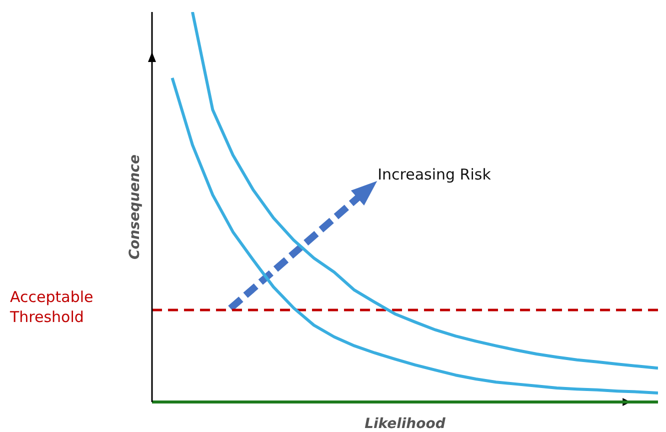 Image resolution: width=666 pixels, height=432 pixels. I want to click on x-axis-title: Likelihood, so click(405, 424).